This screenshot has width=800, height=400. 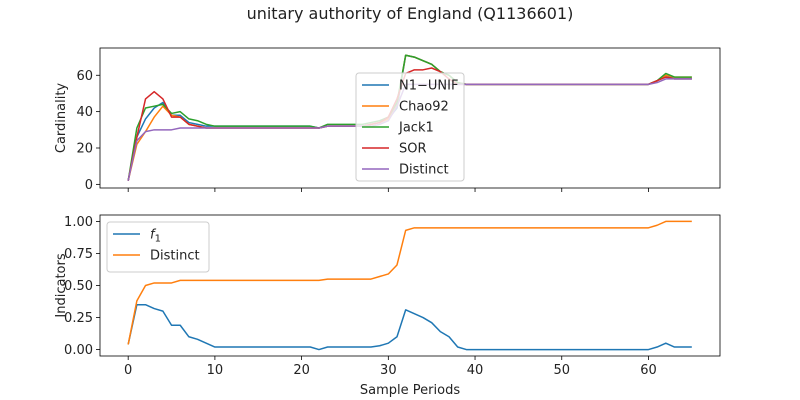 I want to click on x-tick-label: 40, so click(x=475, y=370).